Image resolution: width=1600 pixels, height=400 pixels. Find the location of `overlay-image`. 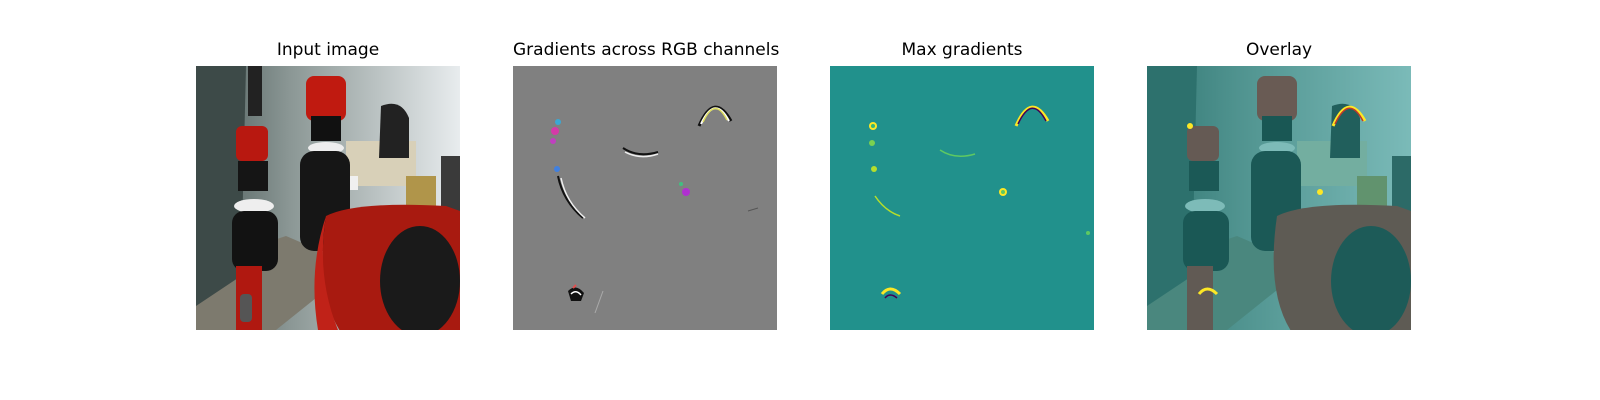

overlay-image is located at coordinates (1279, 198).